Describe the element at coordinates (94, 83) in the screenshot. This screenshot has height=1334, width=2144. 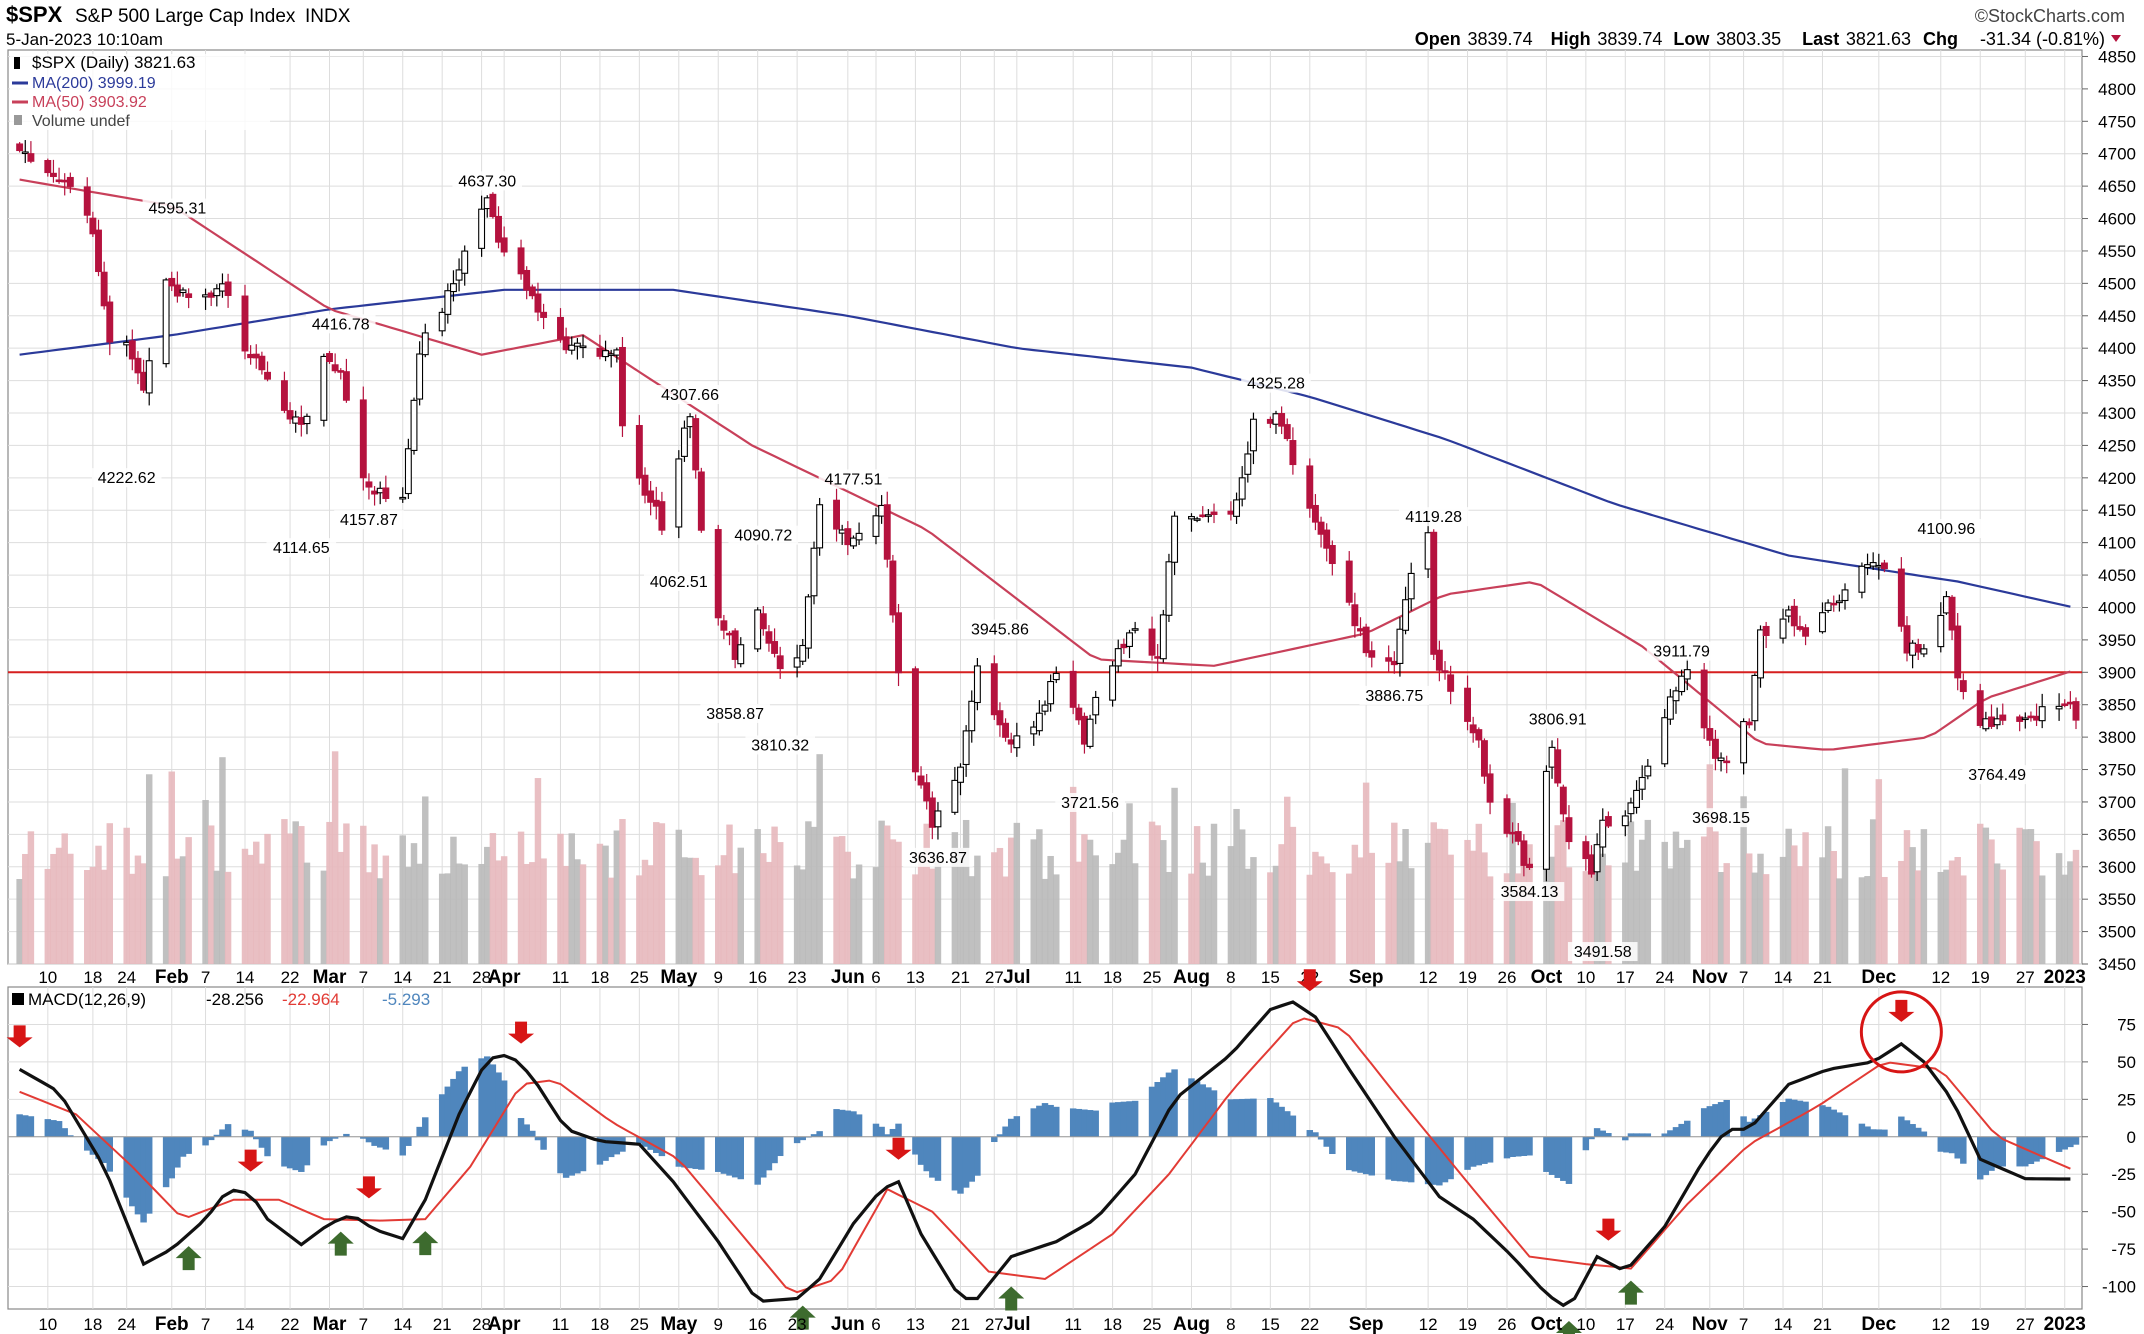
I see `legend-ma200: MA(200) 3999.19` at that location.